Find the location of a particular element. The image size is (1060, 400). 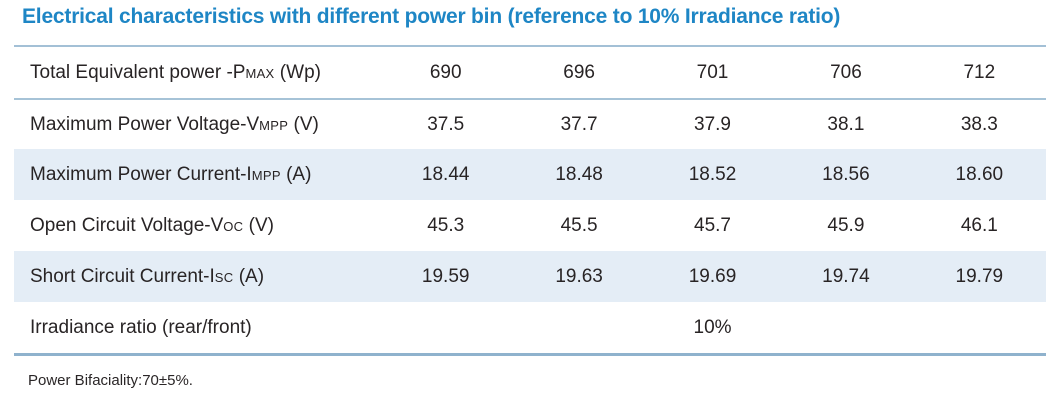

value-cell: 18.48 is located at coordinates (579, 174).